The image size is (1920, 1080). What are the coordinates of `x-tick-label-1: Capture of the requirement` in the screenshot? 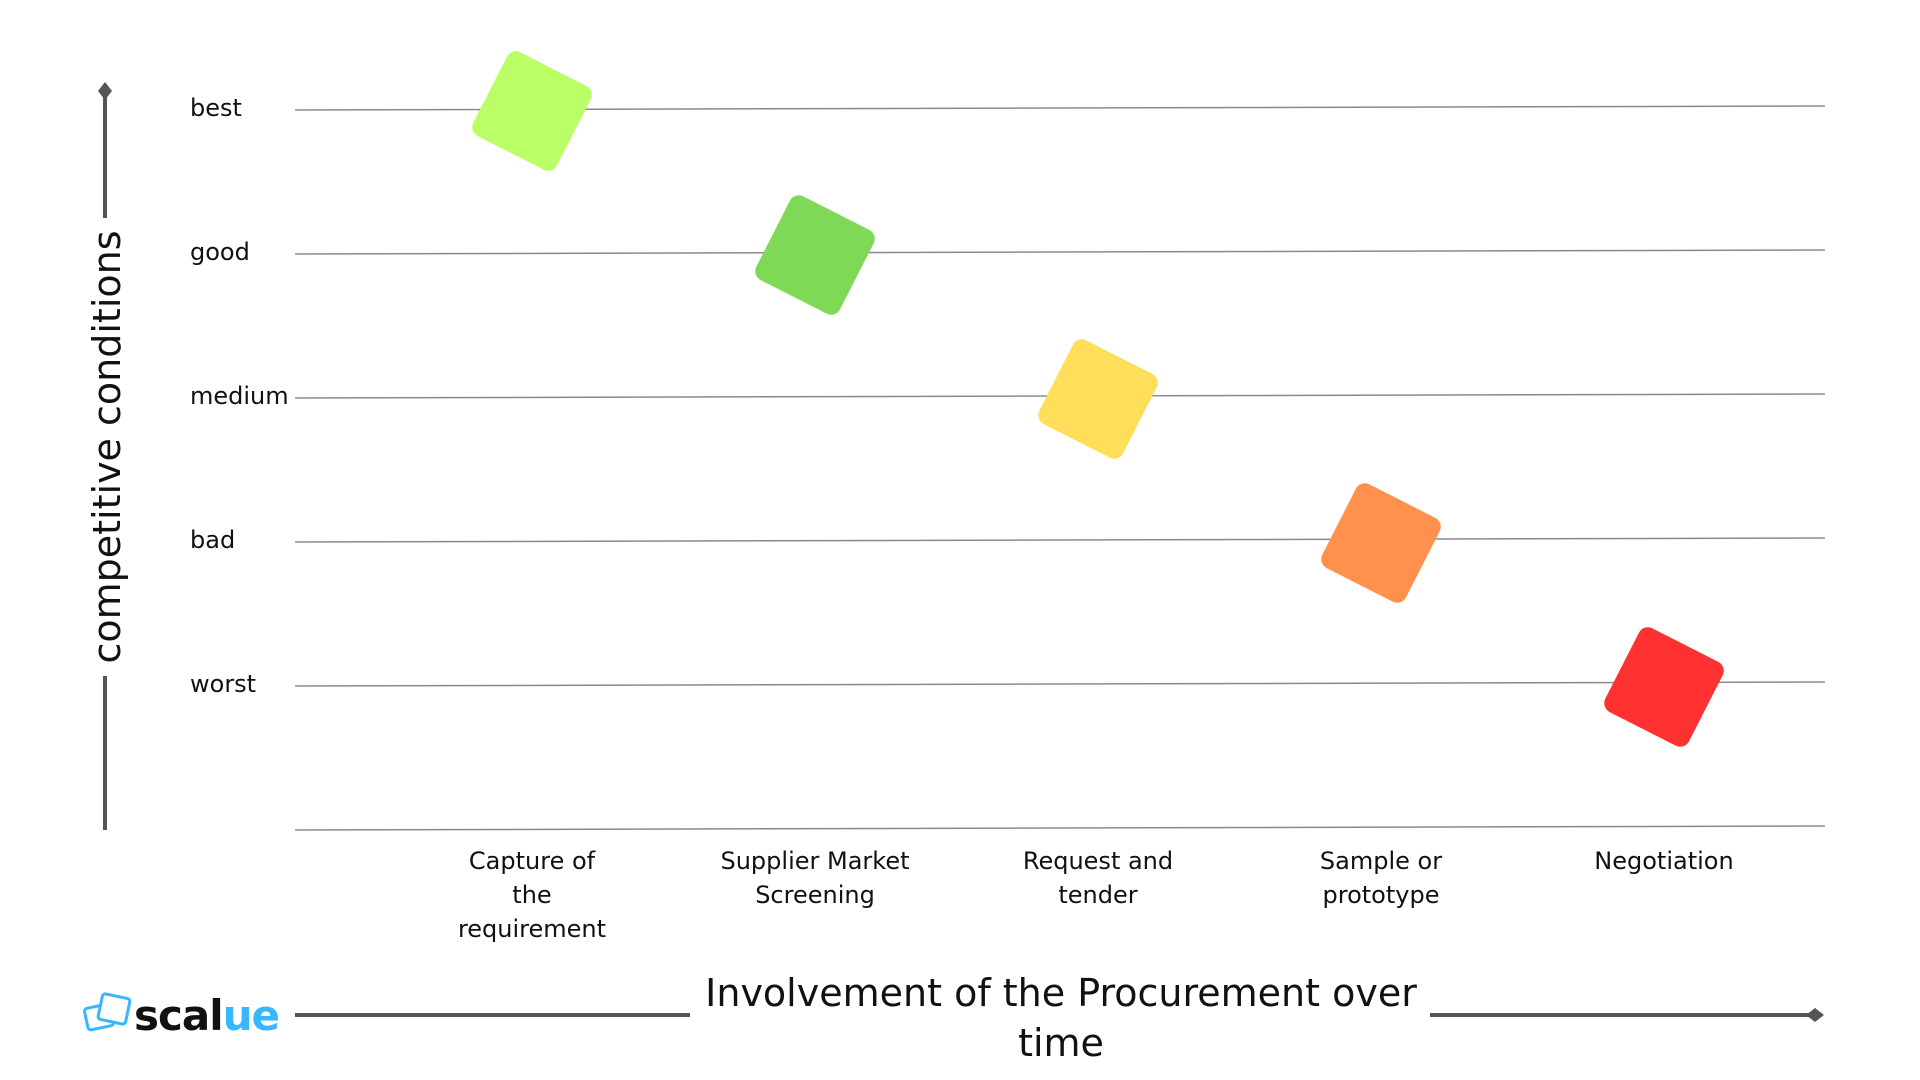 It's located at (532, 895).